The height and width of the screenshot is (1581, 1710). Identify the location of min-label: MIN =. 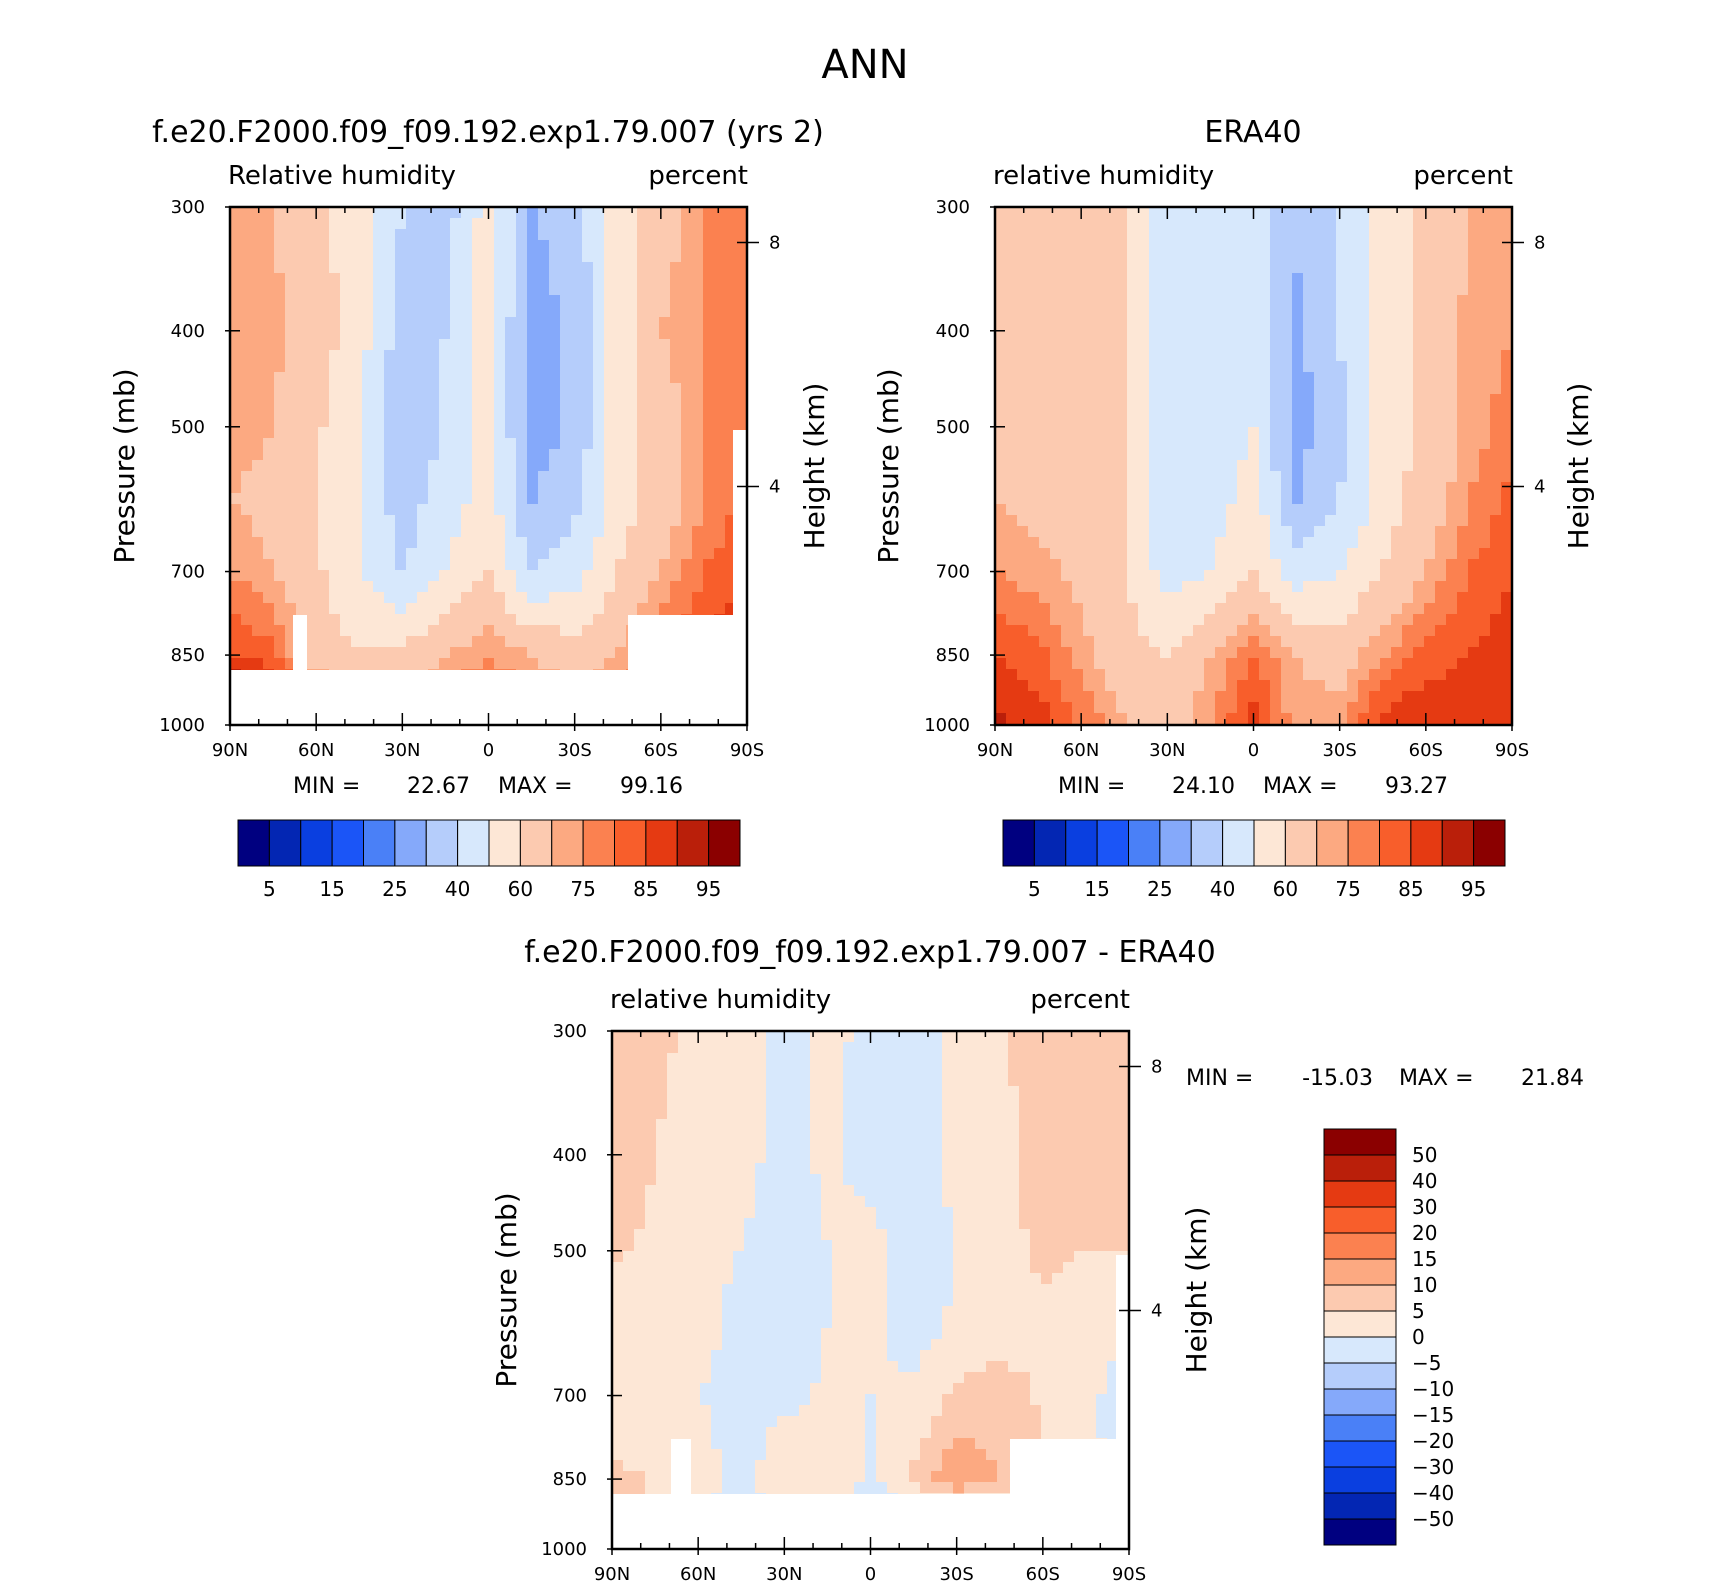
(1091, 786).